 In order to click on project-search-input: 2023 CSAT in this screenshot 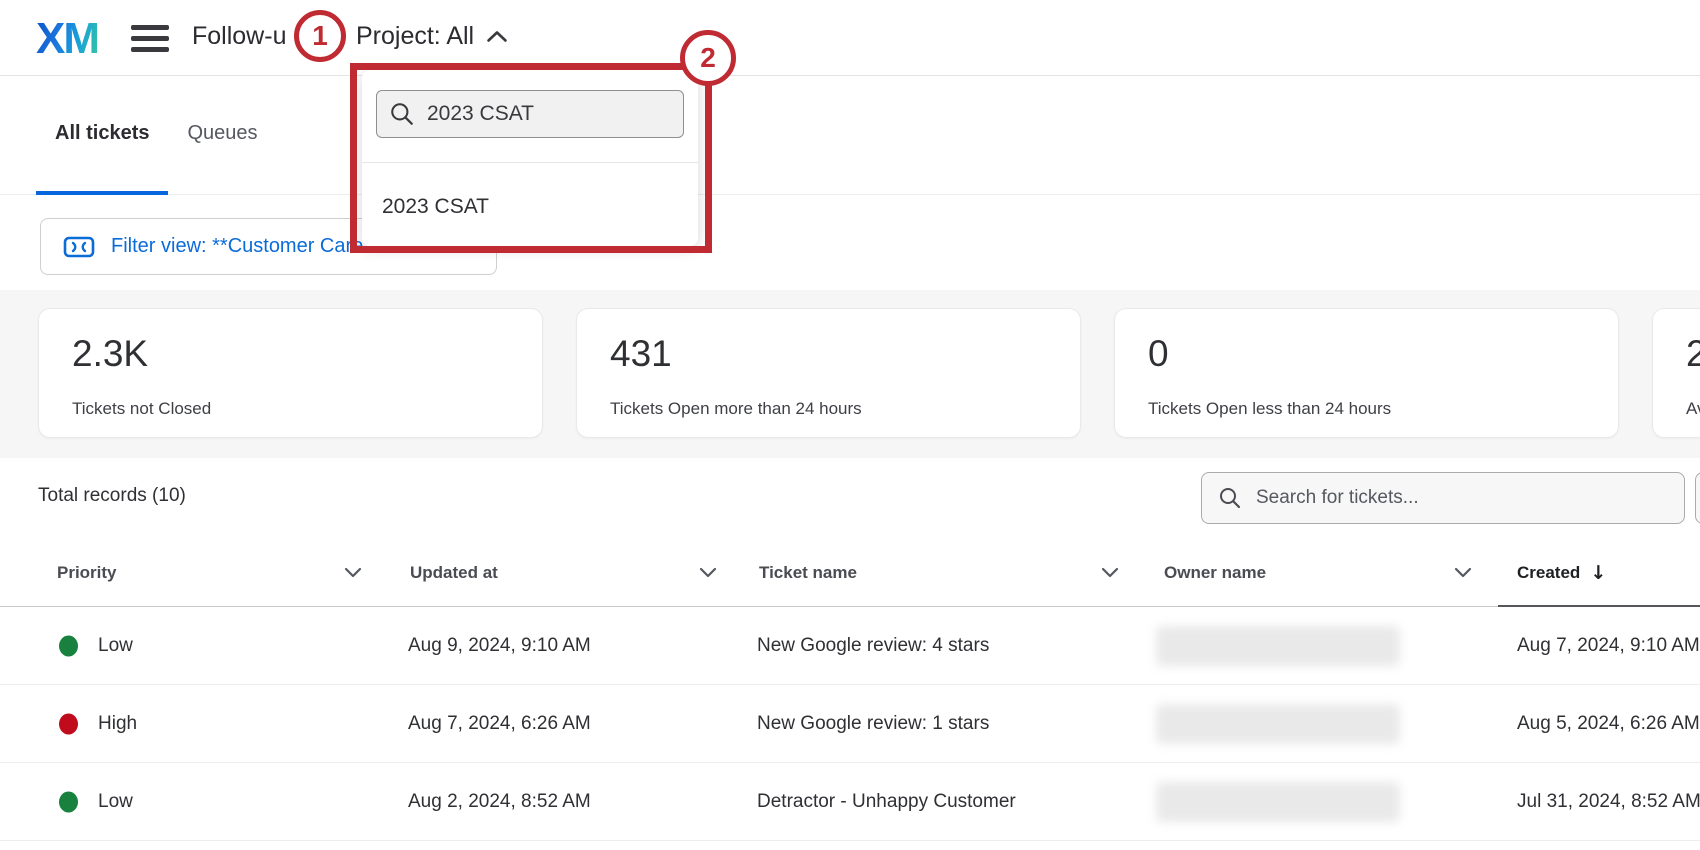, I will do `click(530, 114)`.